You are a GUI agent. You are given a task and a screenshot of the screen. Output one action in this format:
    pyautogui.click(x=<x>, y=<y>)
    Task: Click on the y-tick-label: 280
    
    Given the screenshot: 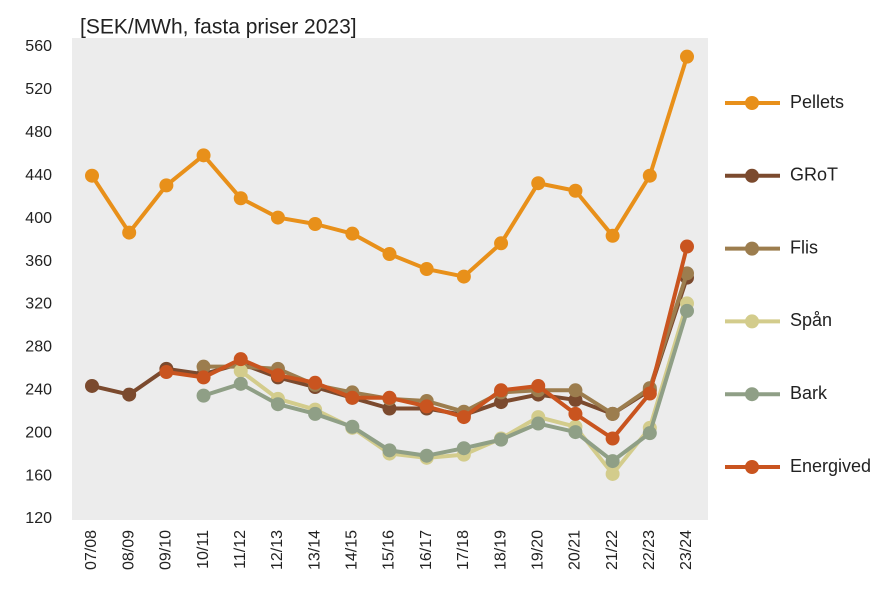 What is the action you would take?
    pyautogui.click(x=38, y=347)
    